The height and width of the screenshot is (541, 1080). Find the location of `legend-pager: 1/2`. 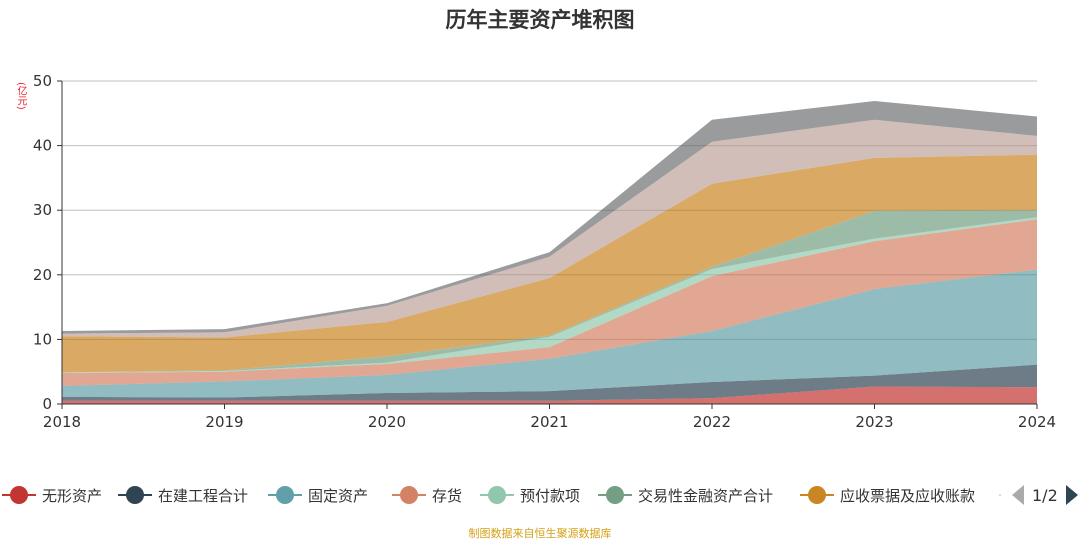

legend-pager: 1/2 is located at coordinates (1045, 495).